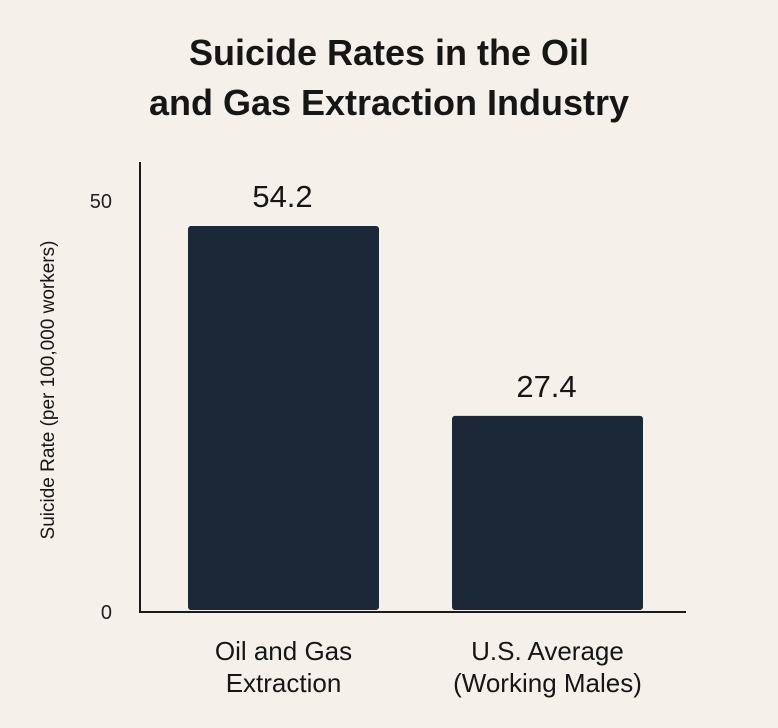  I want to click on chart-title-line-2: and Gas Extraction Industry, so click(389, 102).